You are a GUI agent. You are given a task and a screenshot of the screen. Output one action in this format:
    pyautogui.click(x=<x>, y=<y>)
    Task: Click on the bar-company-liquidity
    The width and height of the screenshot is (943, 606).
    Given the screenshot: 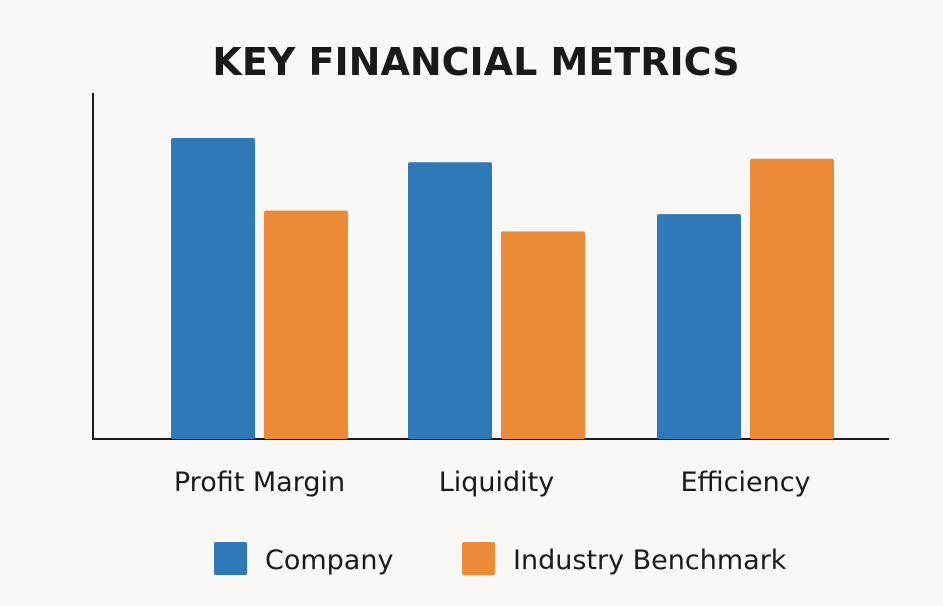 What is the action you would take?
    pyautogui.click(x=450, y=300)
    